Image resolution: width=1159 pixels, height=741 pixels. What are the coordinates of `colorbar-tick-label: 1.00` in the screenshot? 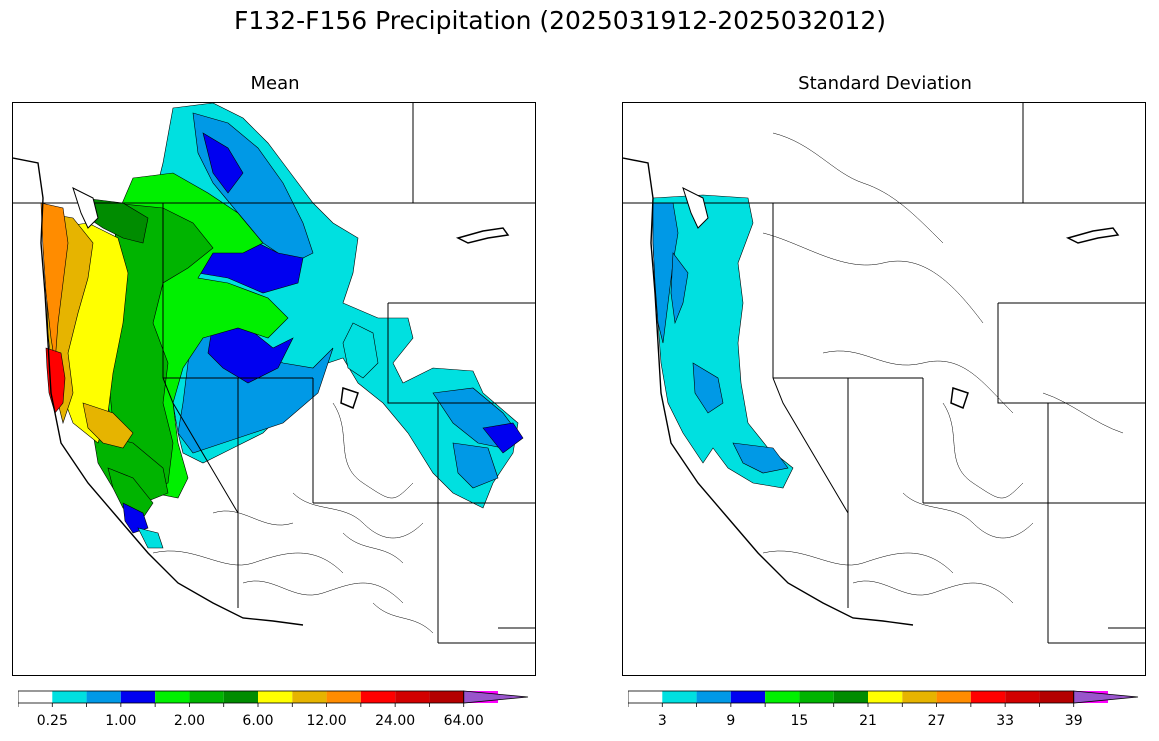 It's located at (121, 721).